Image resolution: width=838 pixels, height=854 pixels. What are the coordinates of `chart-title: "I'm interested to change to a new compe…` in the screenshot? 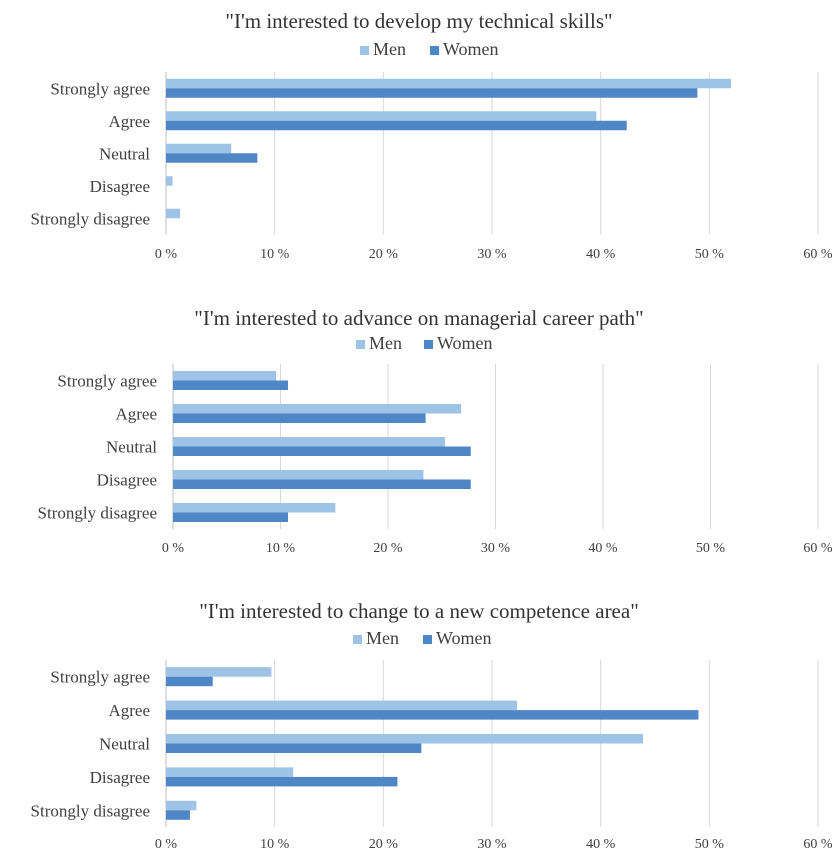 It's located at (419, 611).